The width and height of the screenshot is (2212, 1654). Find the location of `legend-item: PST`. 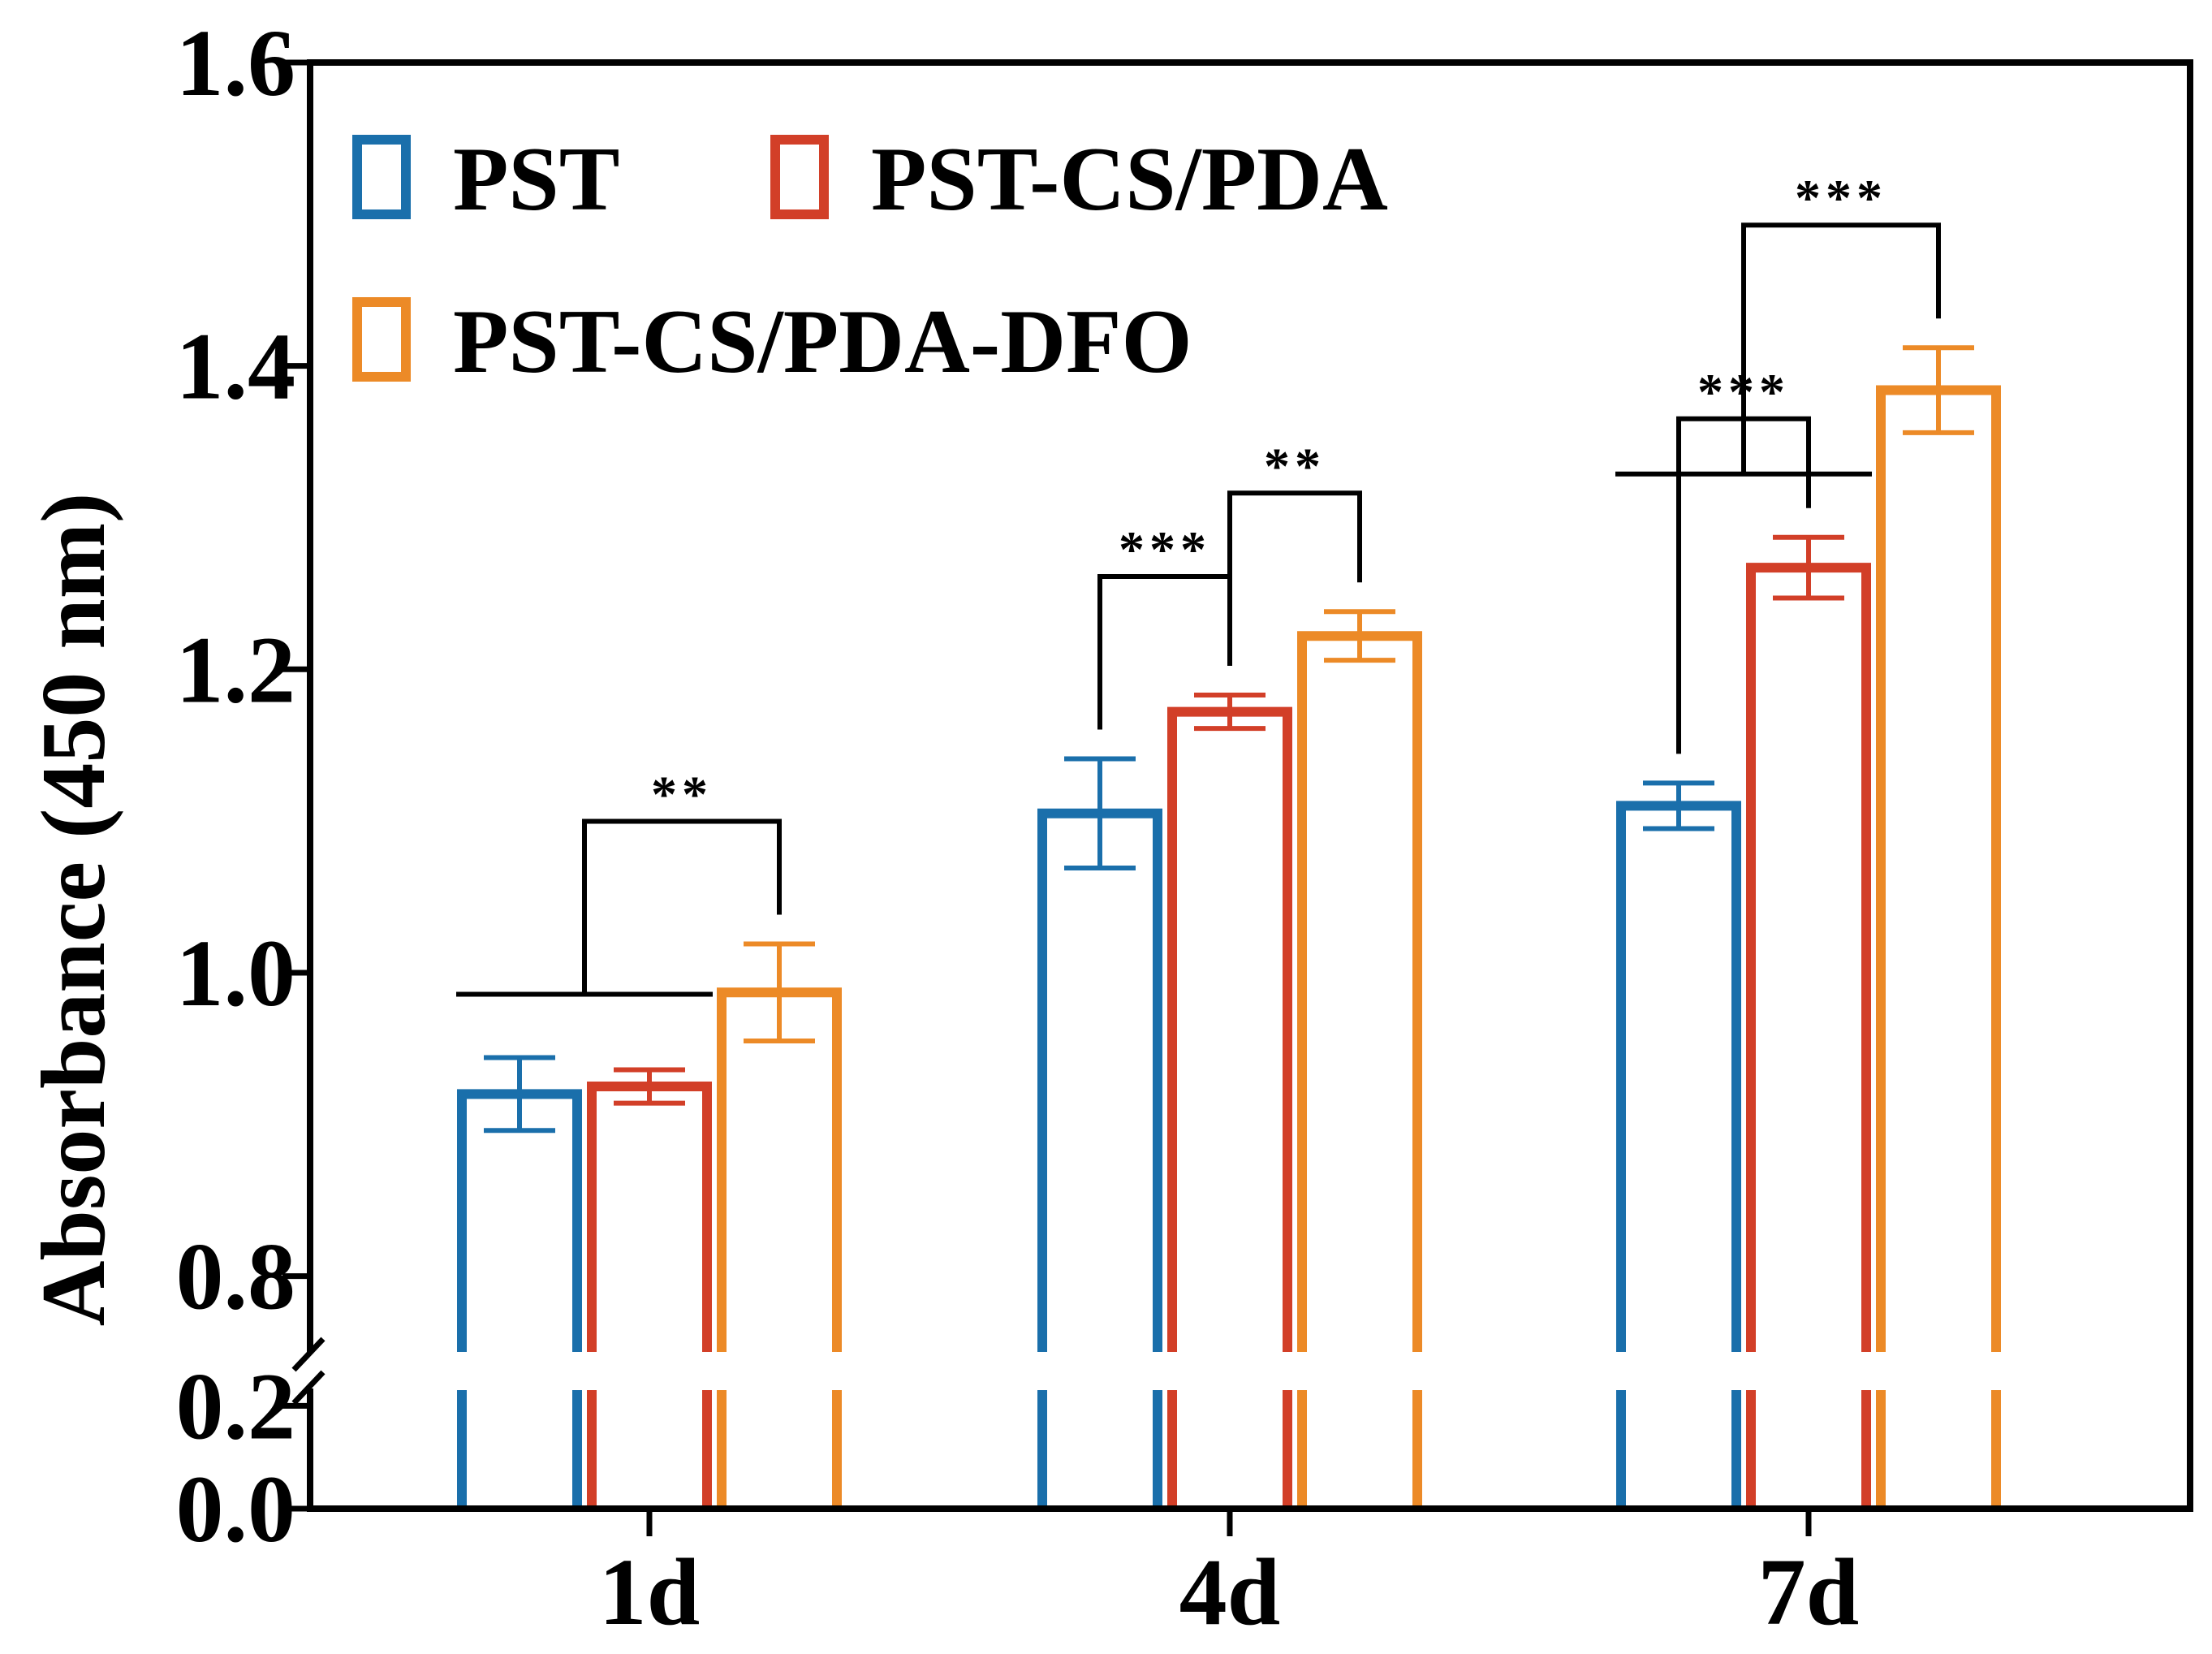

legend-item: PST is located at coordinates (486, 179).